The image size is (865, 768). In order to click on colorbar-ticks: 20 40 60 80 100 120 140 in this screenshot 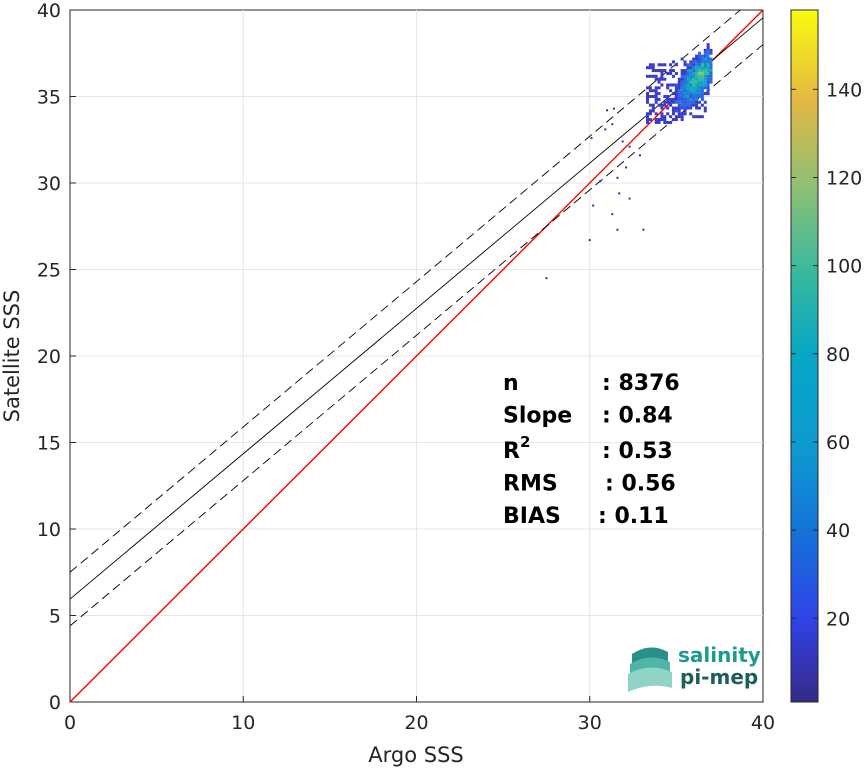, I will do `click(826, 354)`.